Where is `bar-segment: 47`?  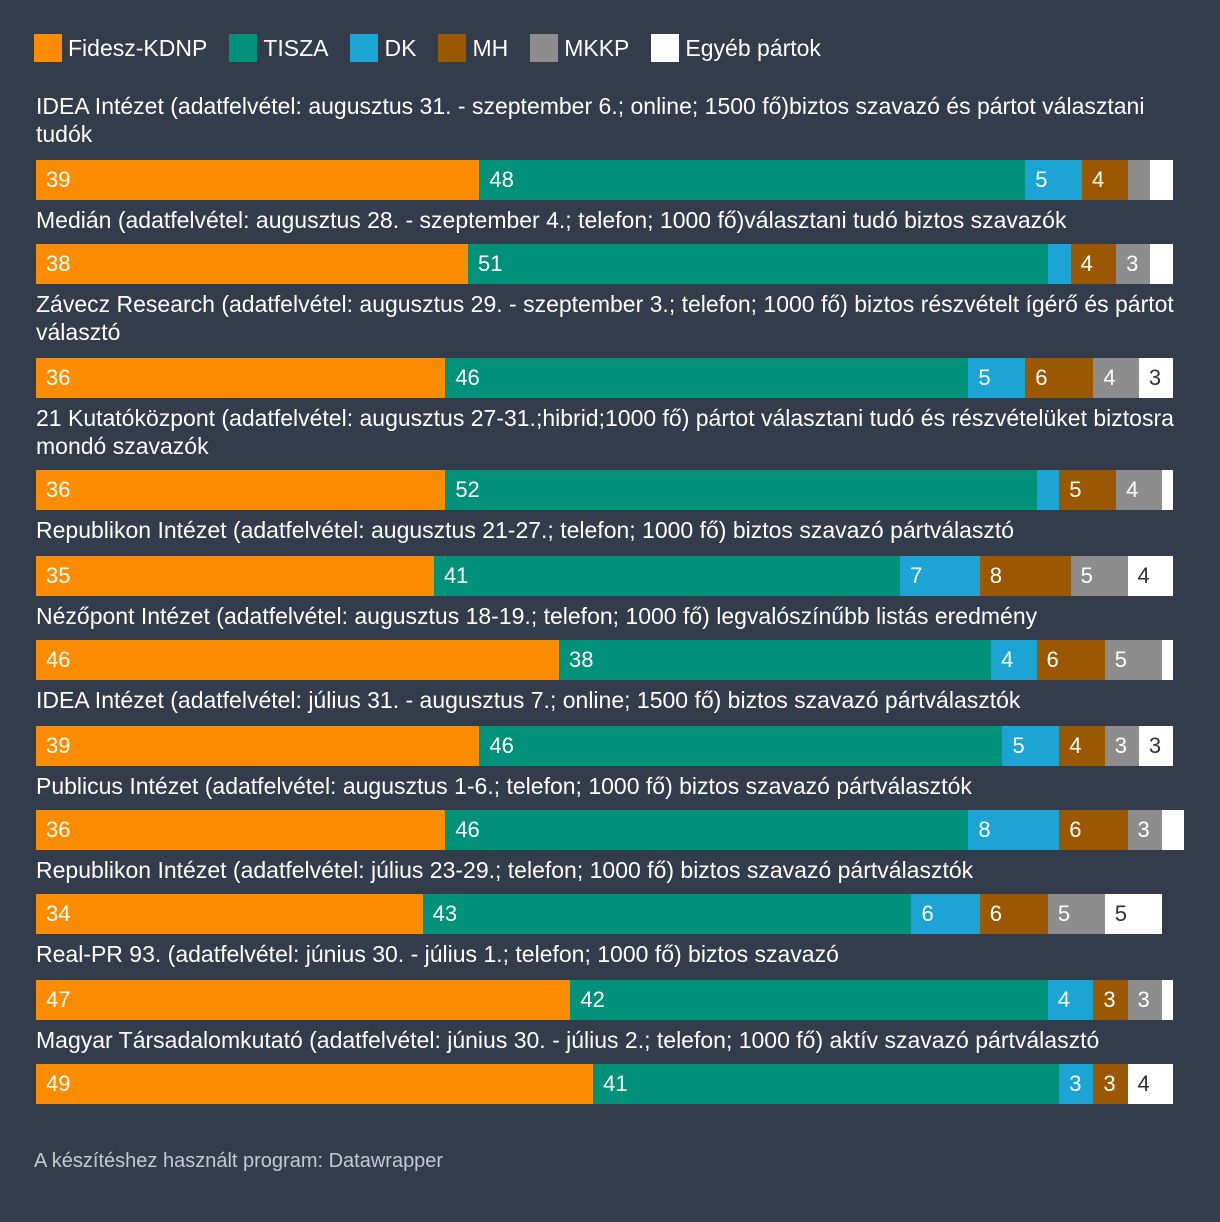
bar-segment: 47 is located at coordinates (303, 1000).